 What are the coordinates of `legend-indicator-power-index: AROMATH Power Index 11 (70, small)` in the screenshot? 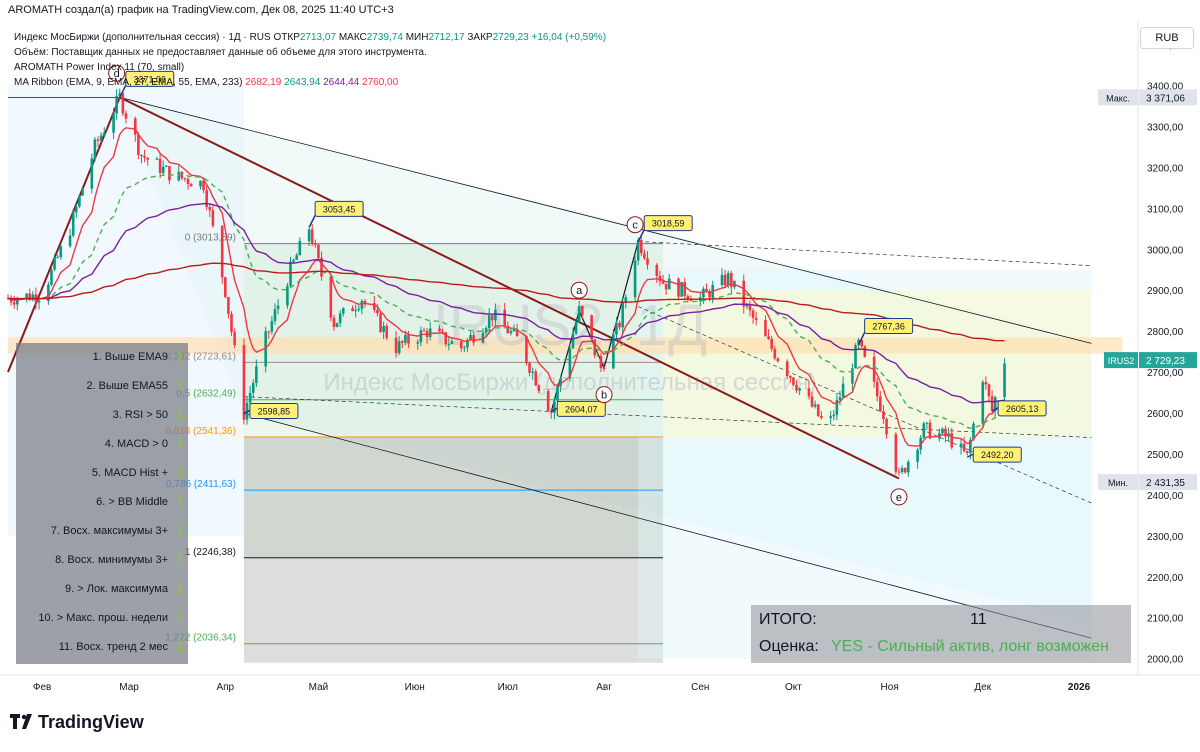 It's located at (99, 67).